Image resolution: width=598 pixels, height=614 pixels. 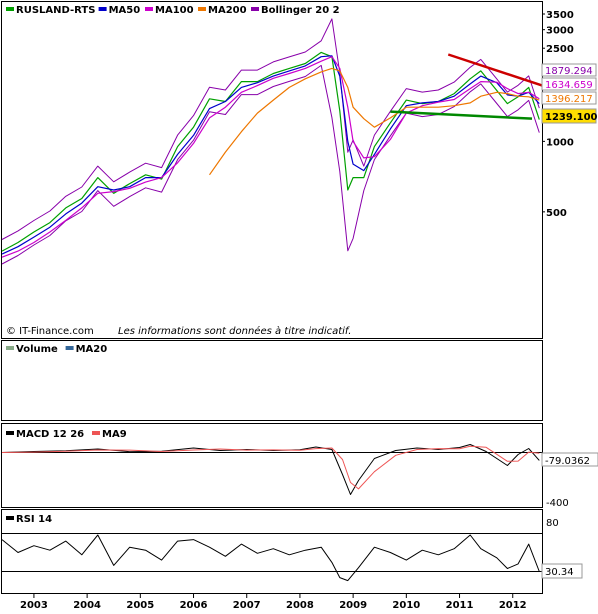 I want to click on macd-panel: MACD 12 26 MA9 -400 -79.0362, so click(x=299, y=466).